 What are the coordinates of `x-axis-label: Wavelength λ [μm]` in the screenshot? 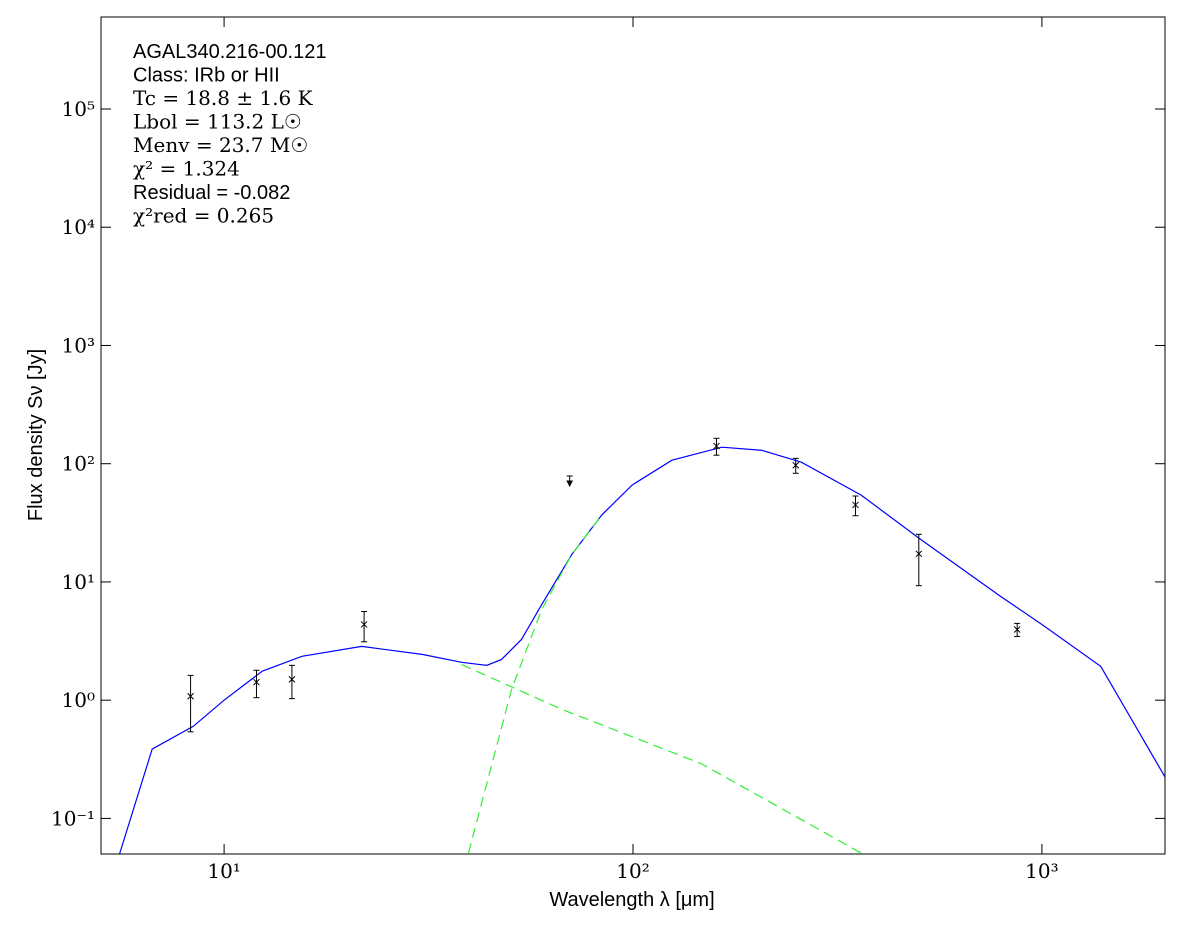 It's located at (631, 900).